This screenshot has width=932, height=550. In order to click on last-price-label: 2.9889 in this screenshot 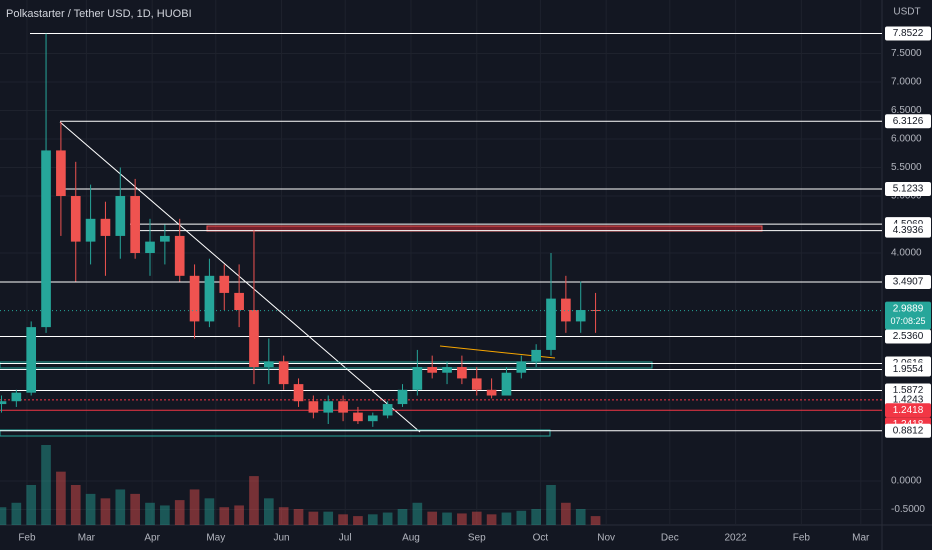, I will do `click(908, 308)`.